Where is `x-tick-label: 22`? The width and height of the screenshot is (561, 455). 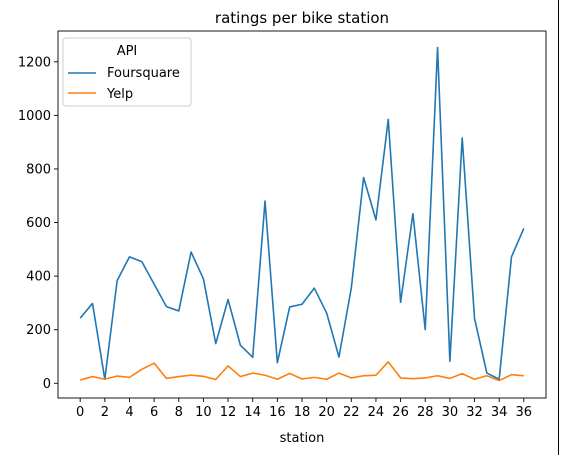
x-tick-label: 22 is located at coordinates (351, 412).